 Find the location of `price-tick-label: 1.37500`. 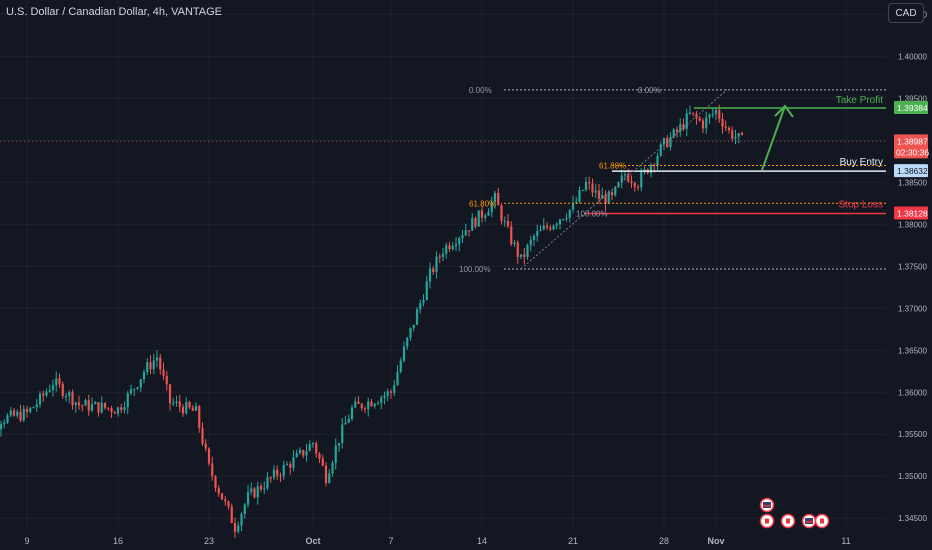

price-tick-label: 1.37500 is located at coordinates (912, 266).